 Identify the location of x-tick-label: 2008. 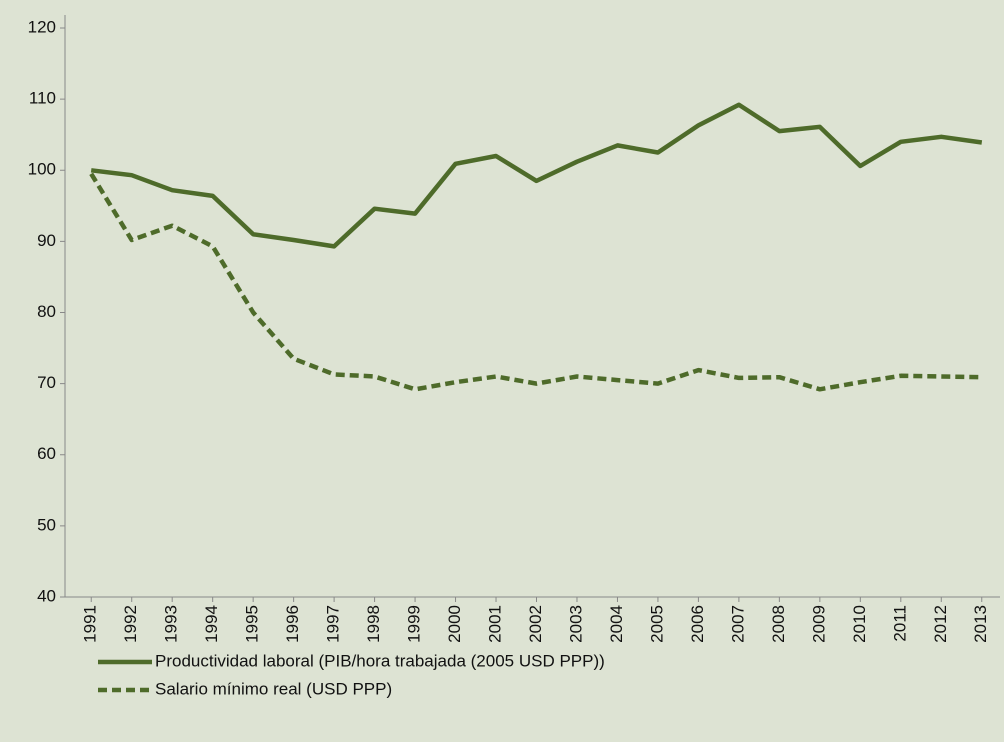
(778, 624).